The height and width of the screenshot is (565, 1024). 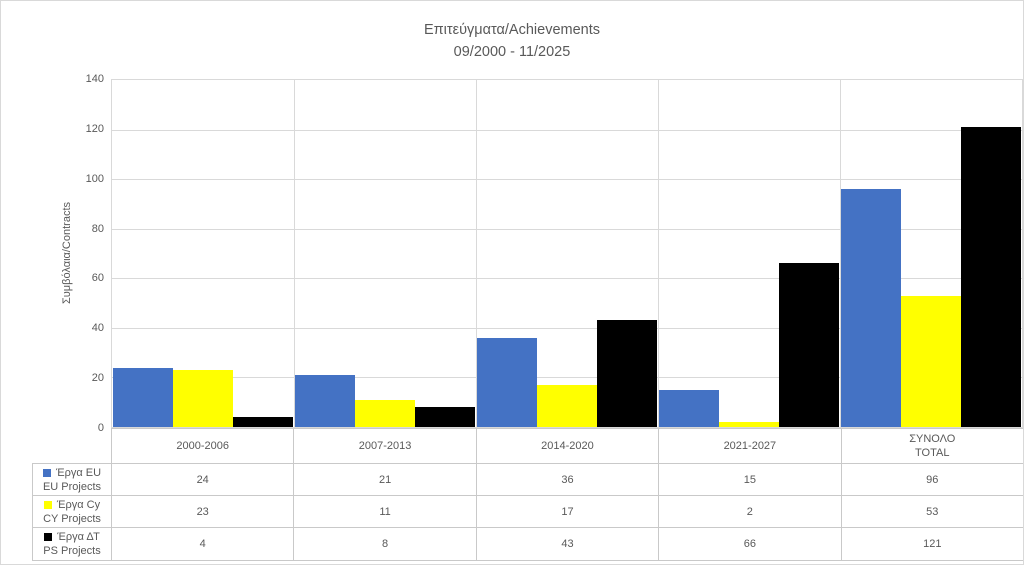 What do you see at coordinates (385, 544) in the screenshot?
I see `value-cell: 8` at bounding box center [385, 544].